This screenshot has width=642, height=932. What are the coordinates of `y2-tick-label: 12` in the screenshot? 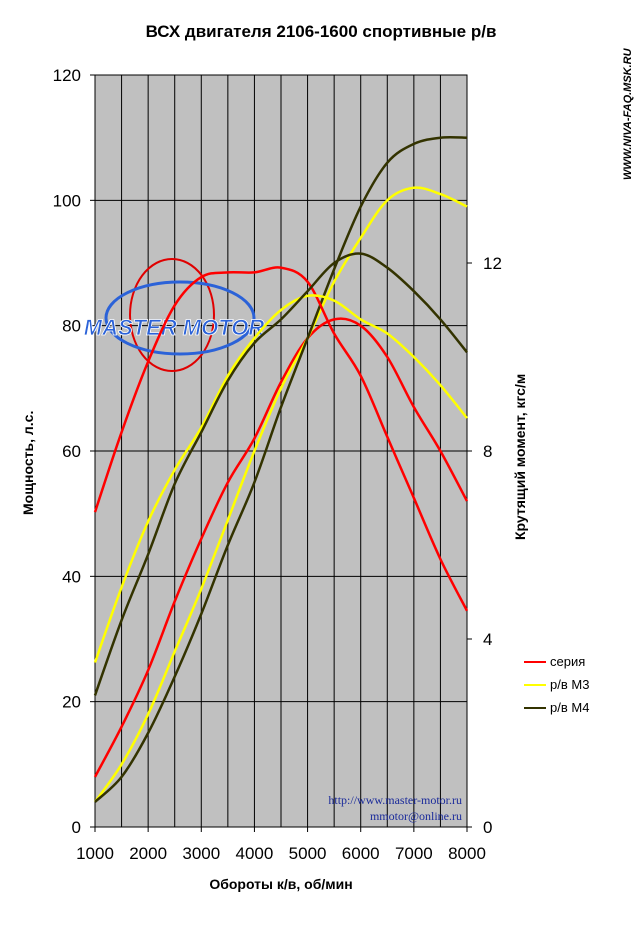 It's located at (492, 263).